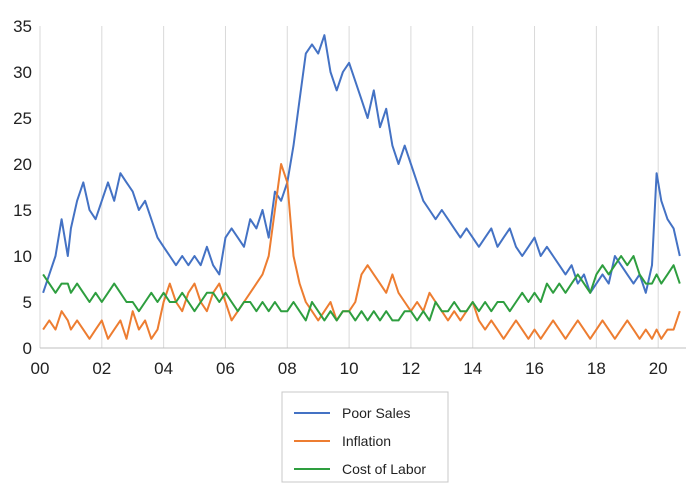 This screenshot has height=497, width=693. What do you see at coordinates (101, 368) in the screenshot?
I see `x-tick-label-02: 02` at bounding box center [101, 368].